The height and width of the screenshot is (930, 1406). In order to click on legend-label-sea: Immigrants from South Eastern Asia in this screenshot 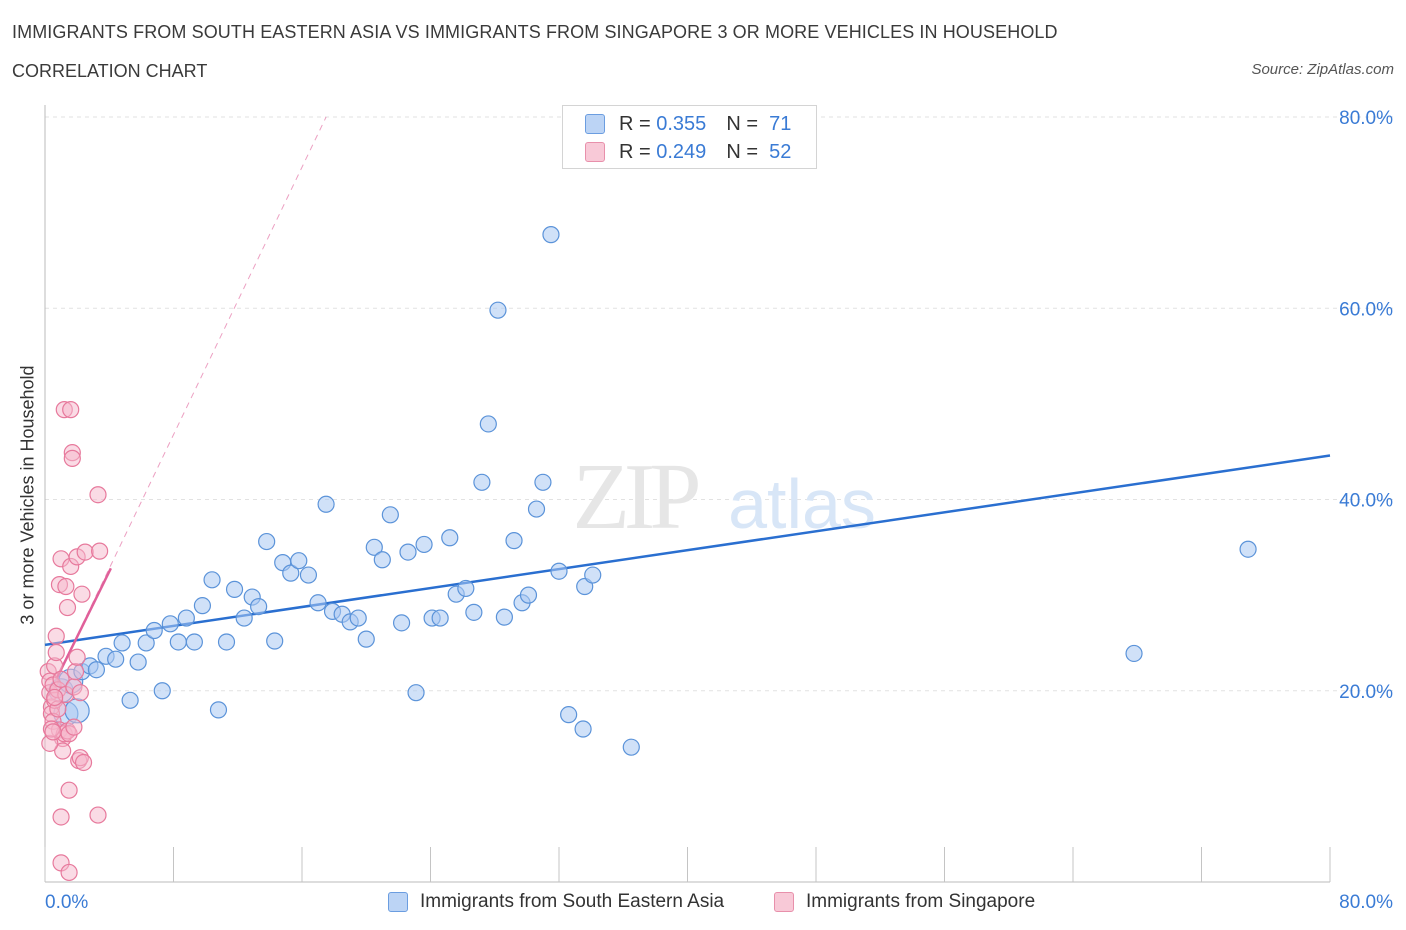, I will do `click(572, 901)`.